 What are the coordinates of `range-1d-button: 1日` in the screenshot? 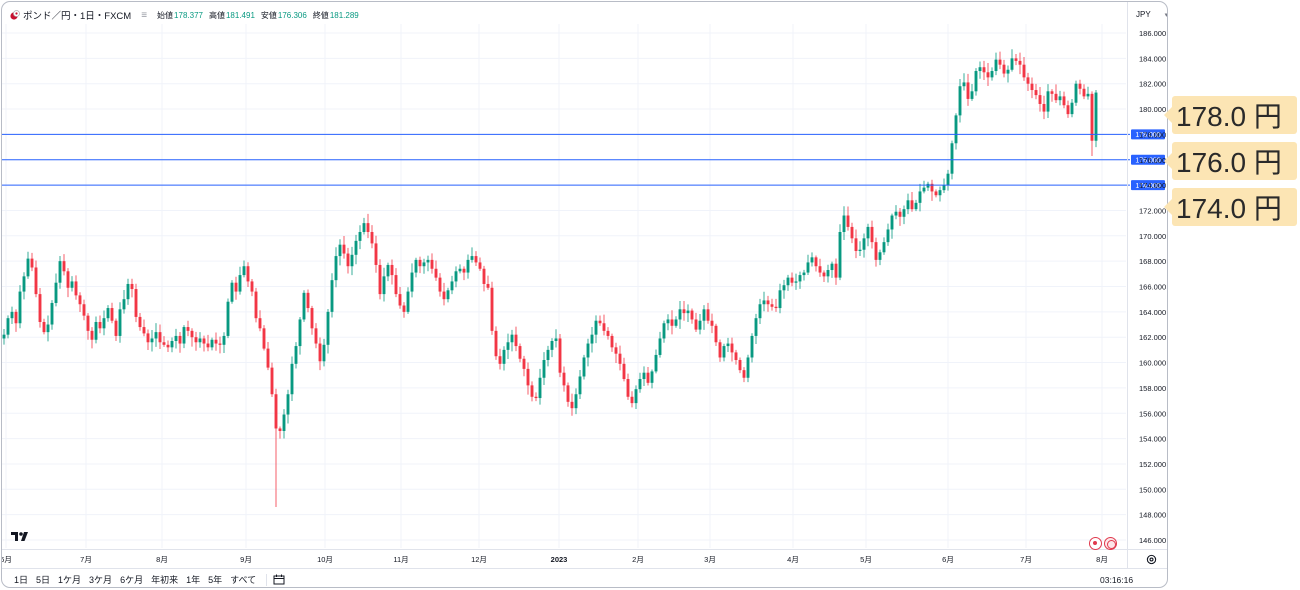 It's located at (21, 580).